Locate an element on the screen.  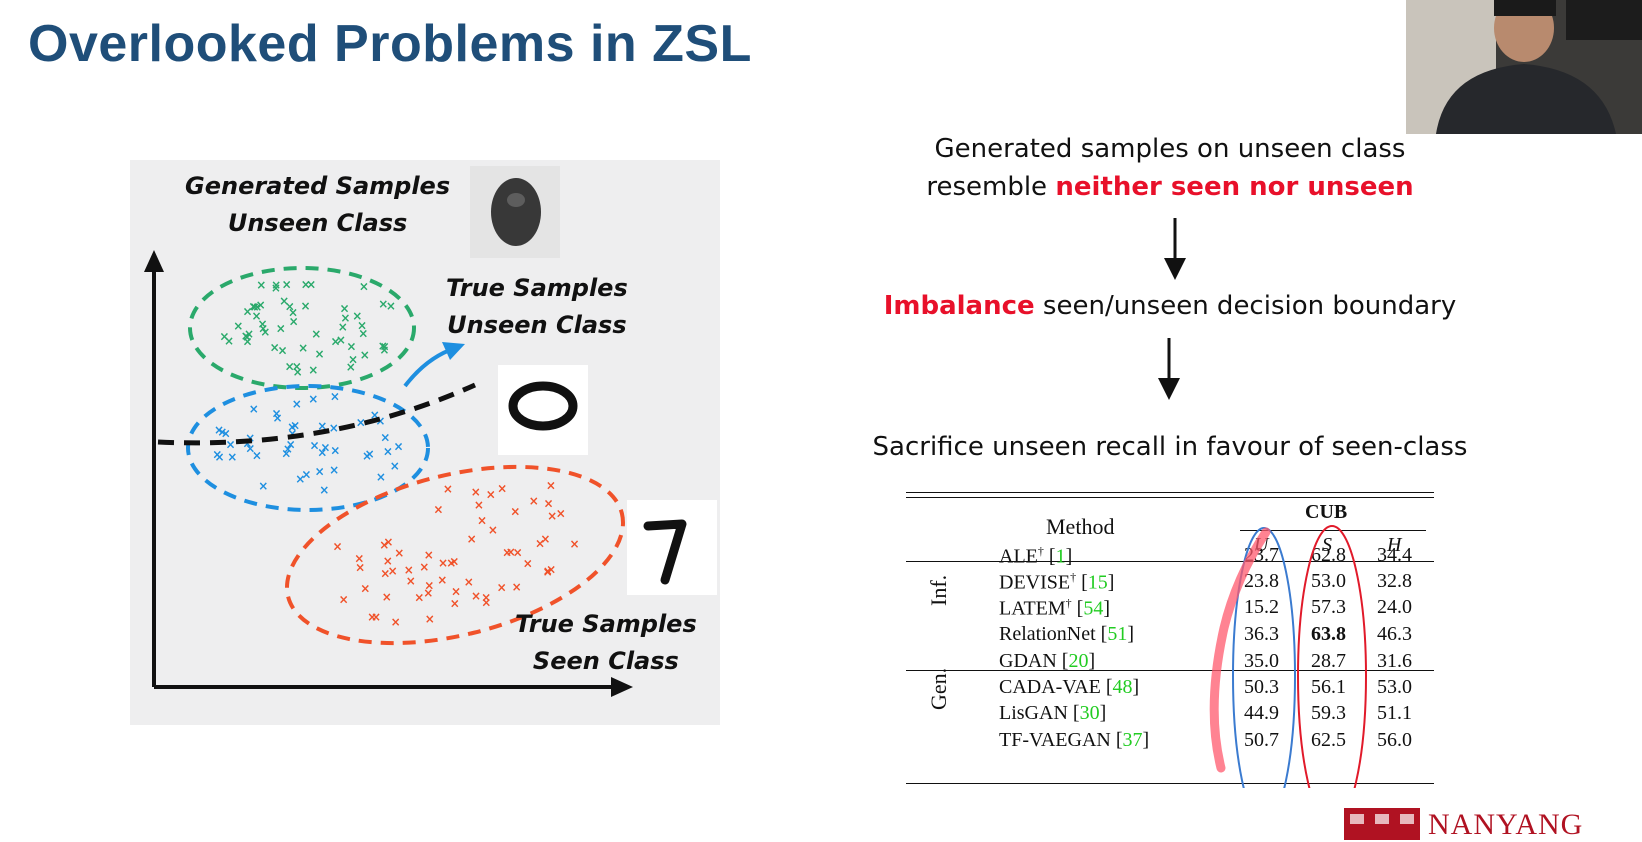
cell-h: 32.8 is located at coordinates (1394, 581).